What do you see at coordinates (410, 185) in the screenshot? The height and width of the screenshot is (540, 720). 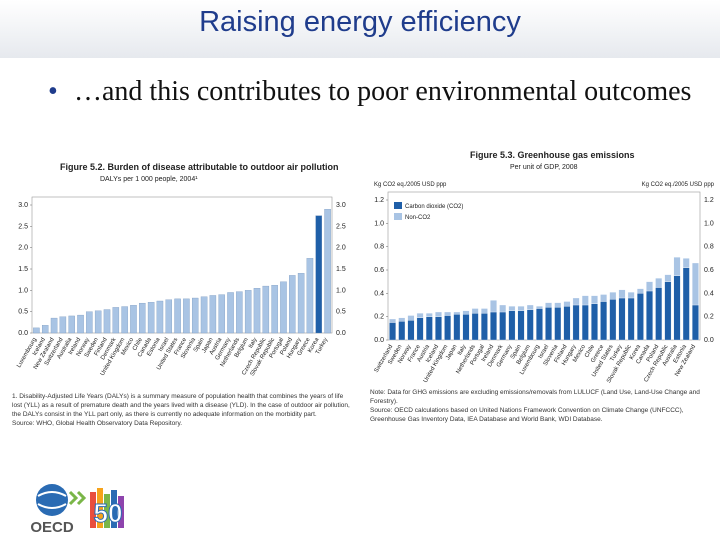 I see `y-axis-label: Kg CO2 eq./2005 USD ppp` at bounding box center [410, 185].